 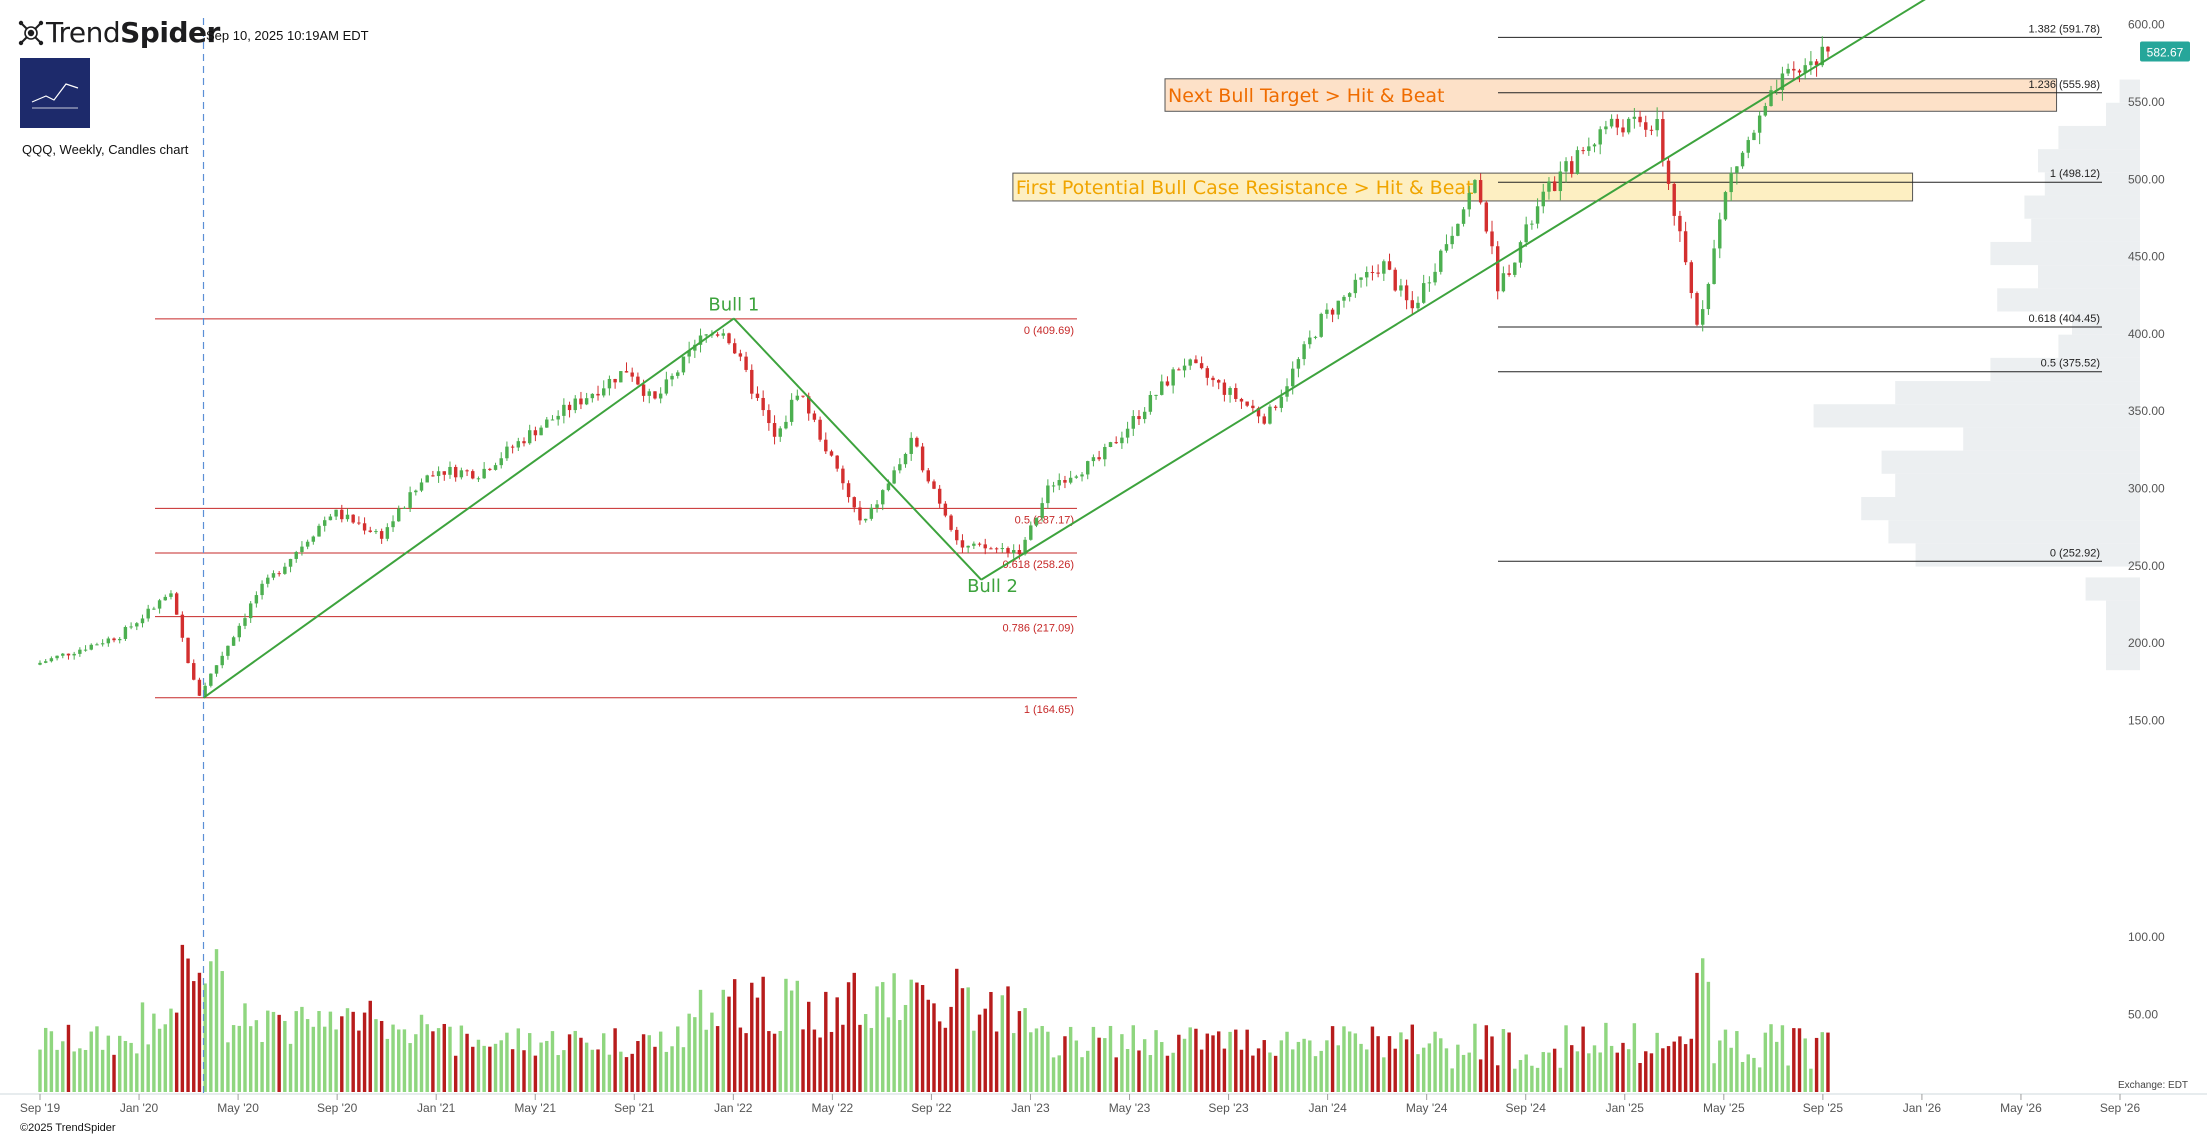 What do you see at coordinates (40, 1108) in the screenshot?
I see `x-tick-label: Sep '19` at bounding box center [40, 1108].